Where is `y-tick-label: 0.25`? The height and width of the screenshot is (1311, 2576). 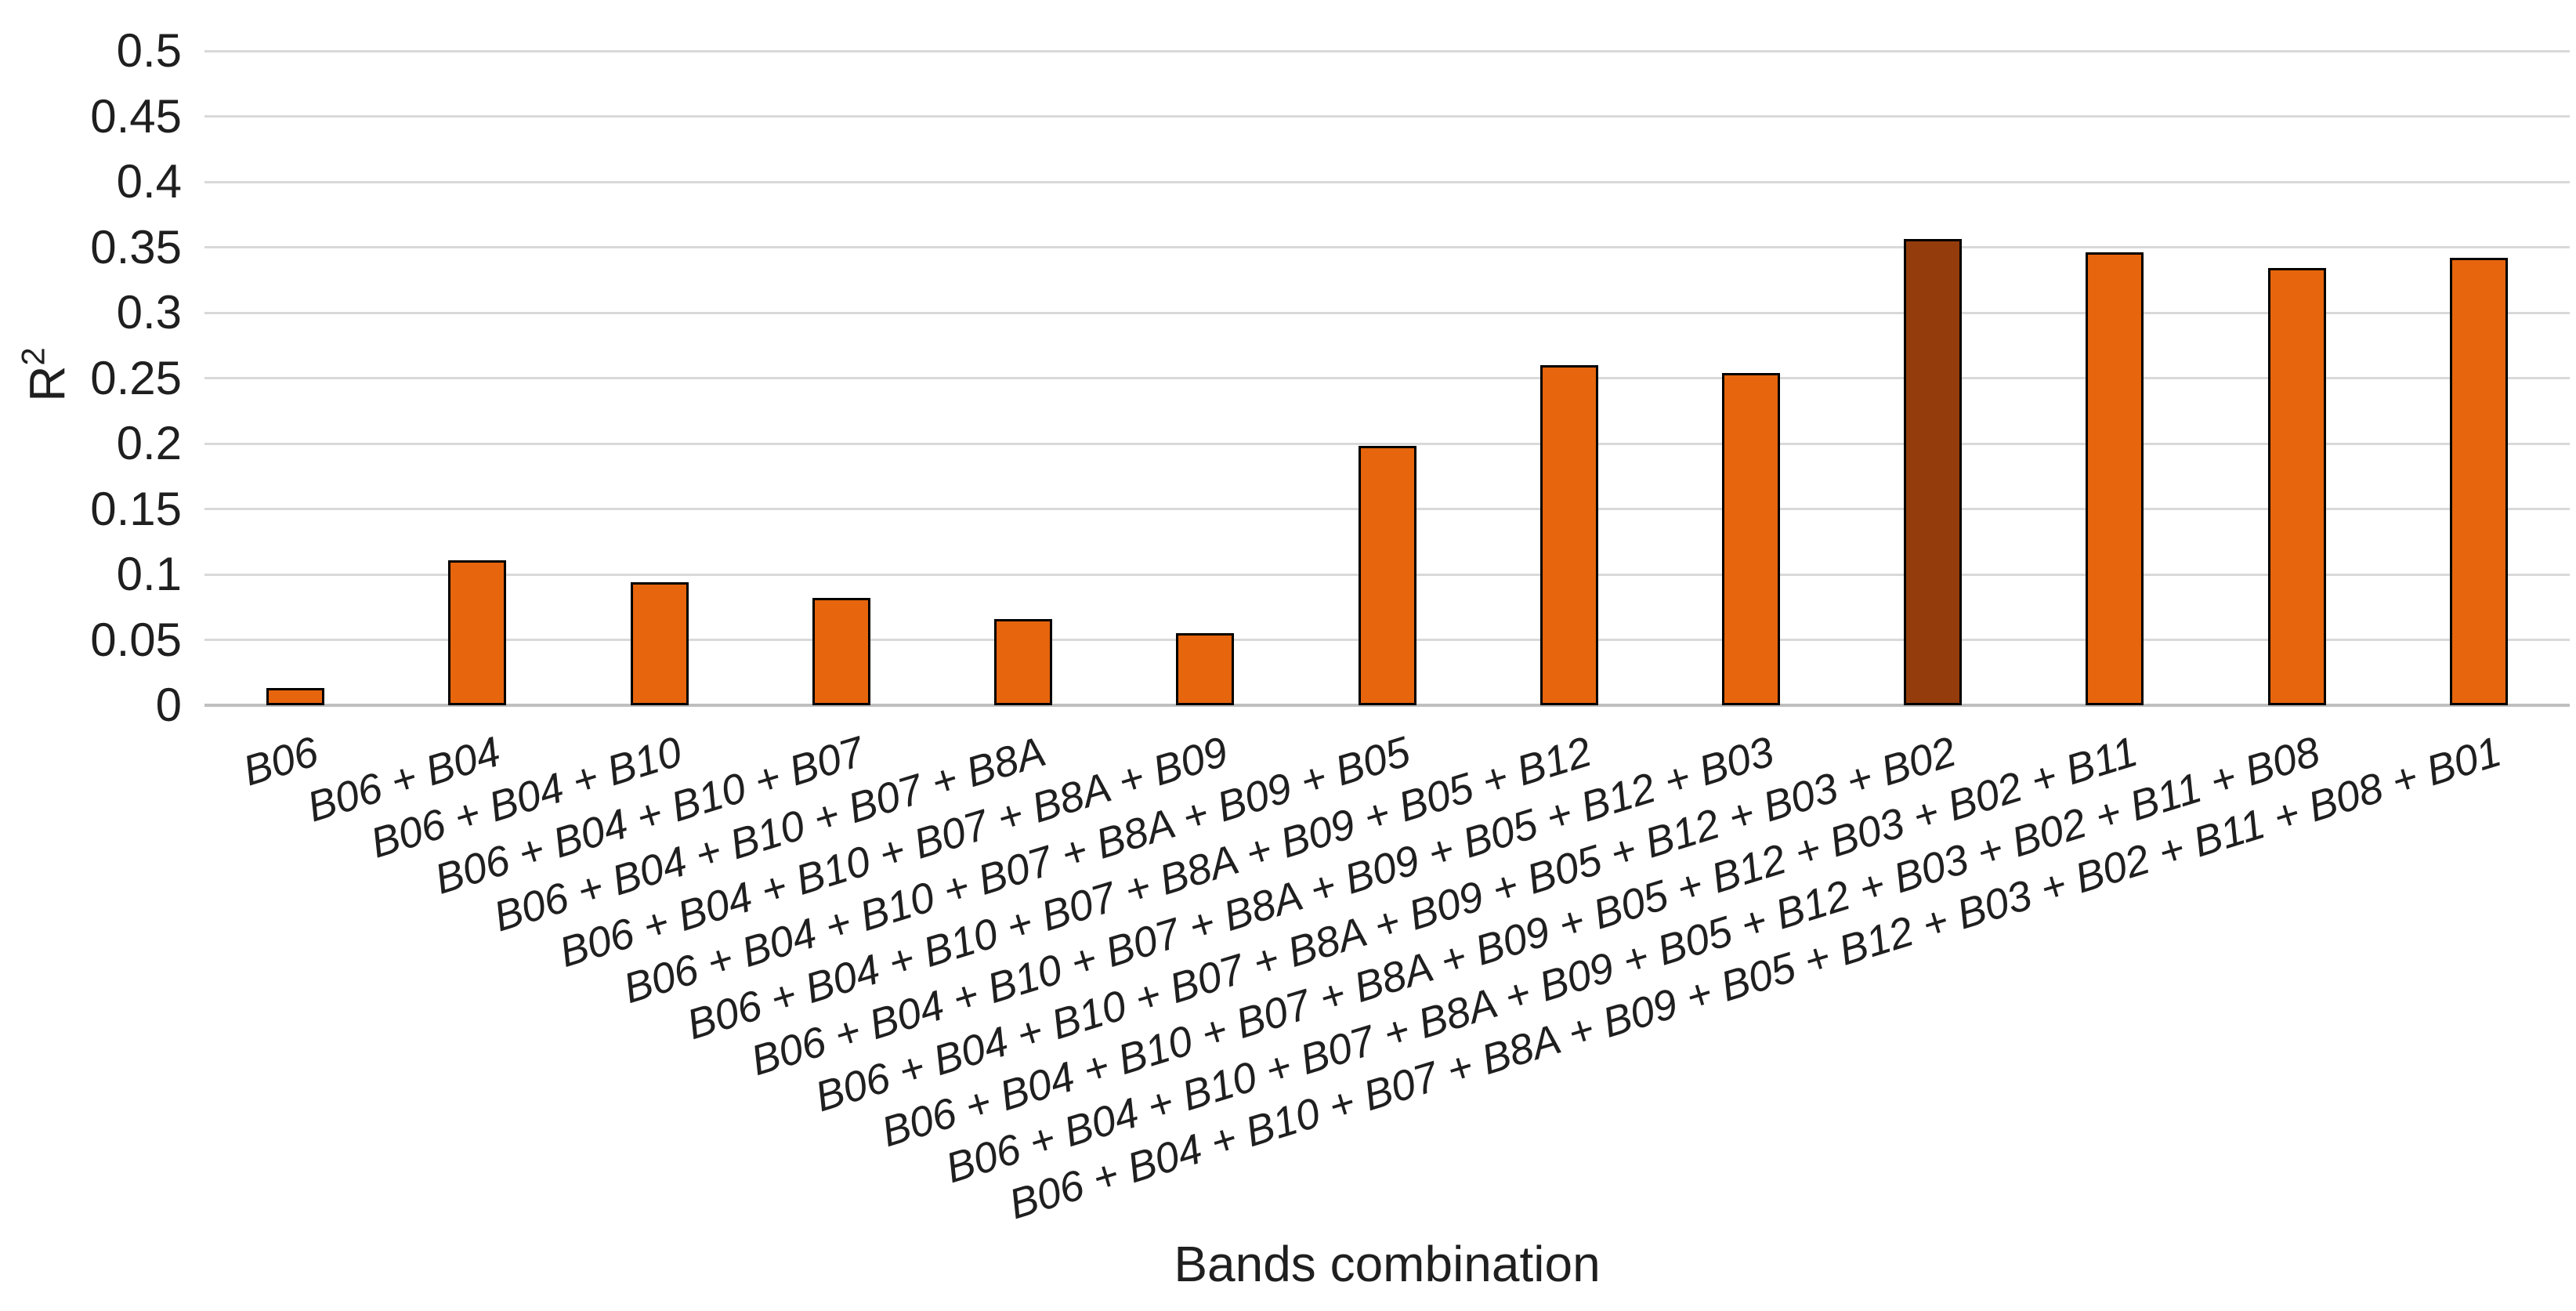 y-tick-label: 0.25 is located at coordinates (136, 377).